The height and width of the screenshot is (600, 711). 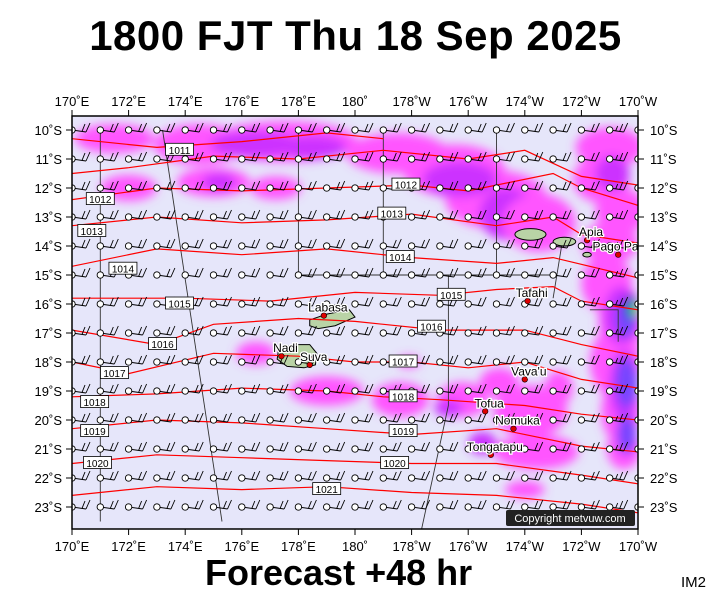 What do you see at coordinates (664, 333) in the screenshot?
I see `latitude-label: 17˚S` at bounding box center [664, 333].